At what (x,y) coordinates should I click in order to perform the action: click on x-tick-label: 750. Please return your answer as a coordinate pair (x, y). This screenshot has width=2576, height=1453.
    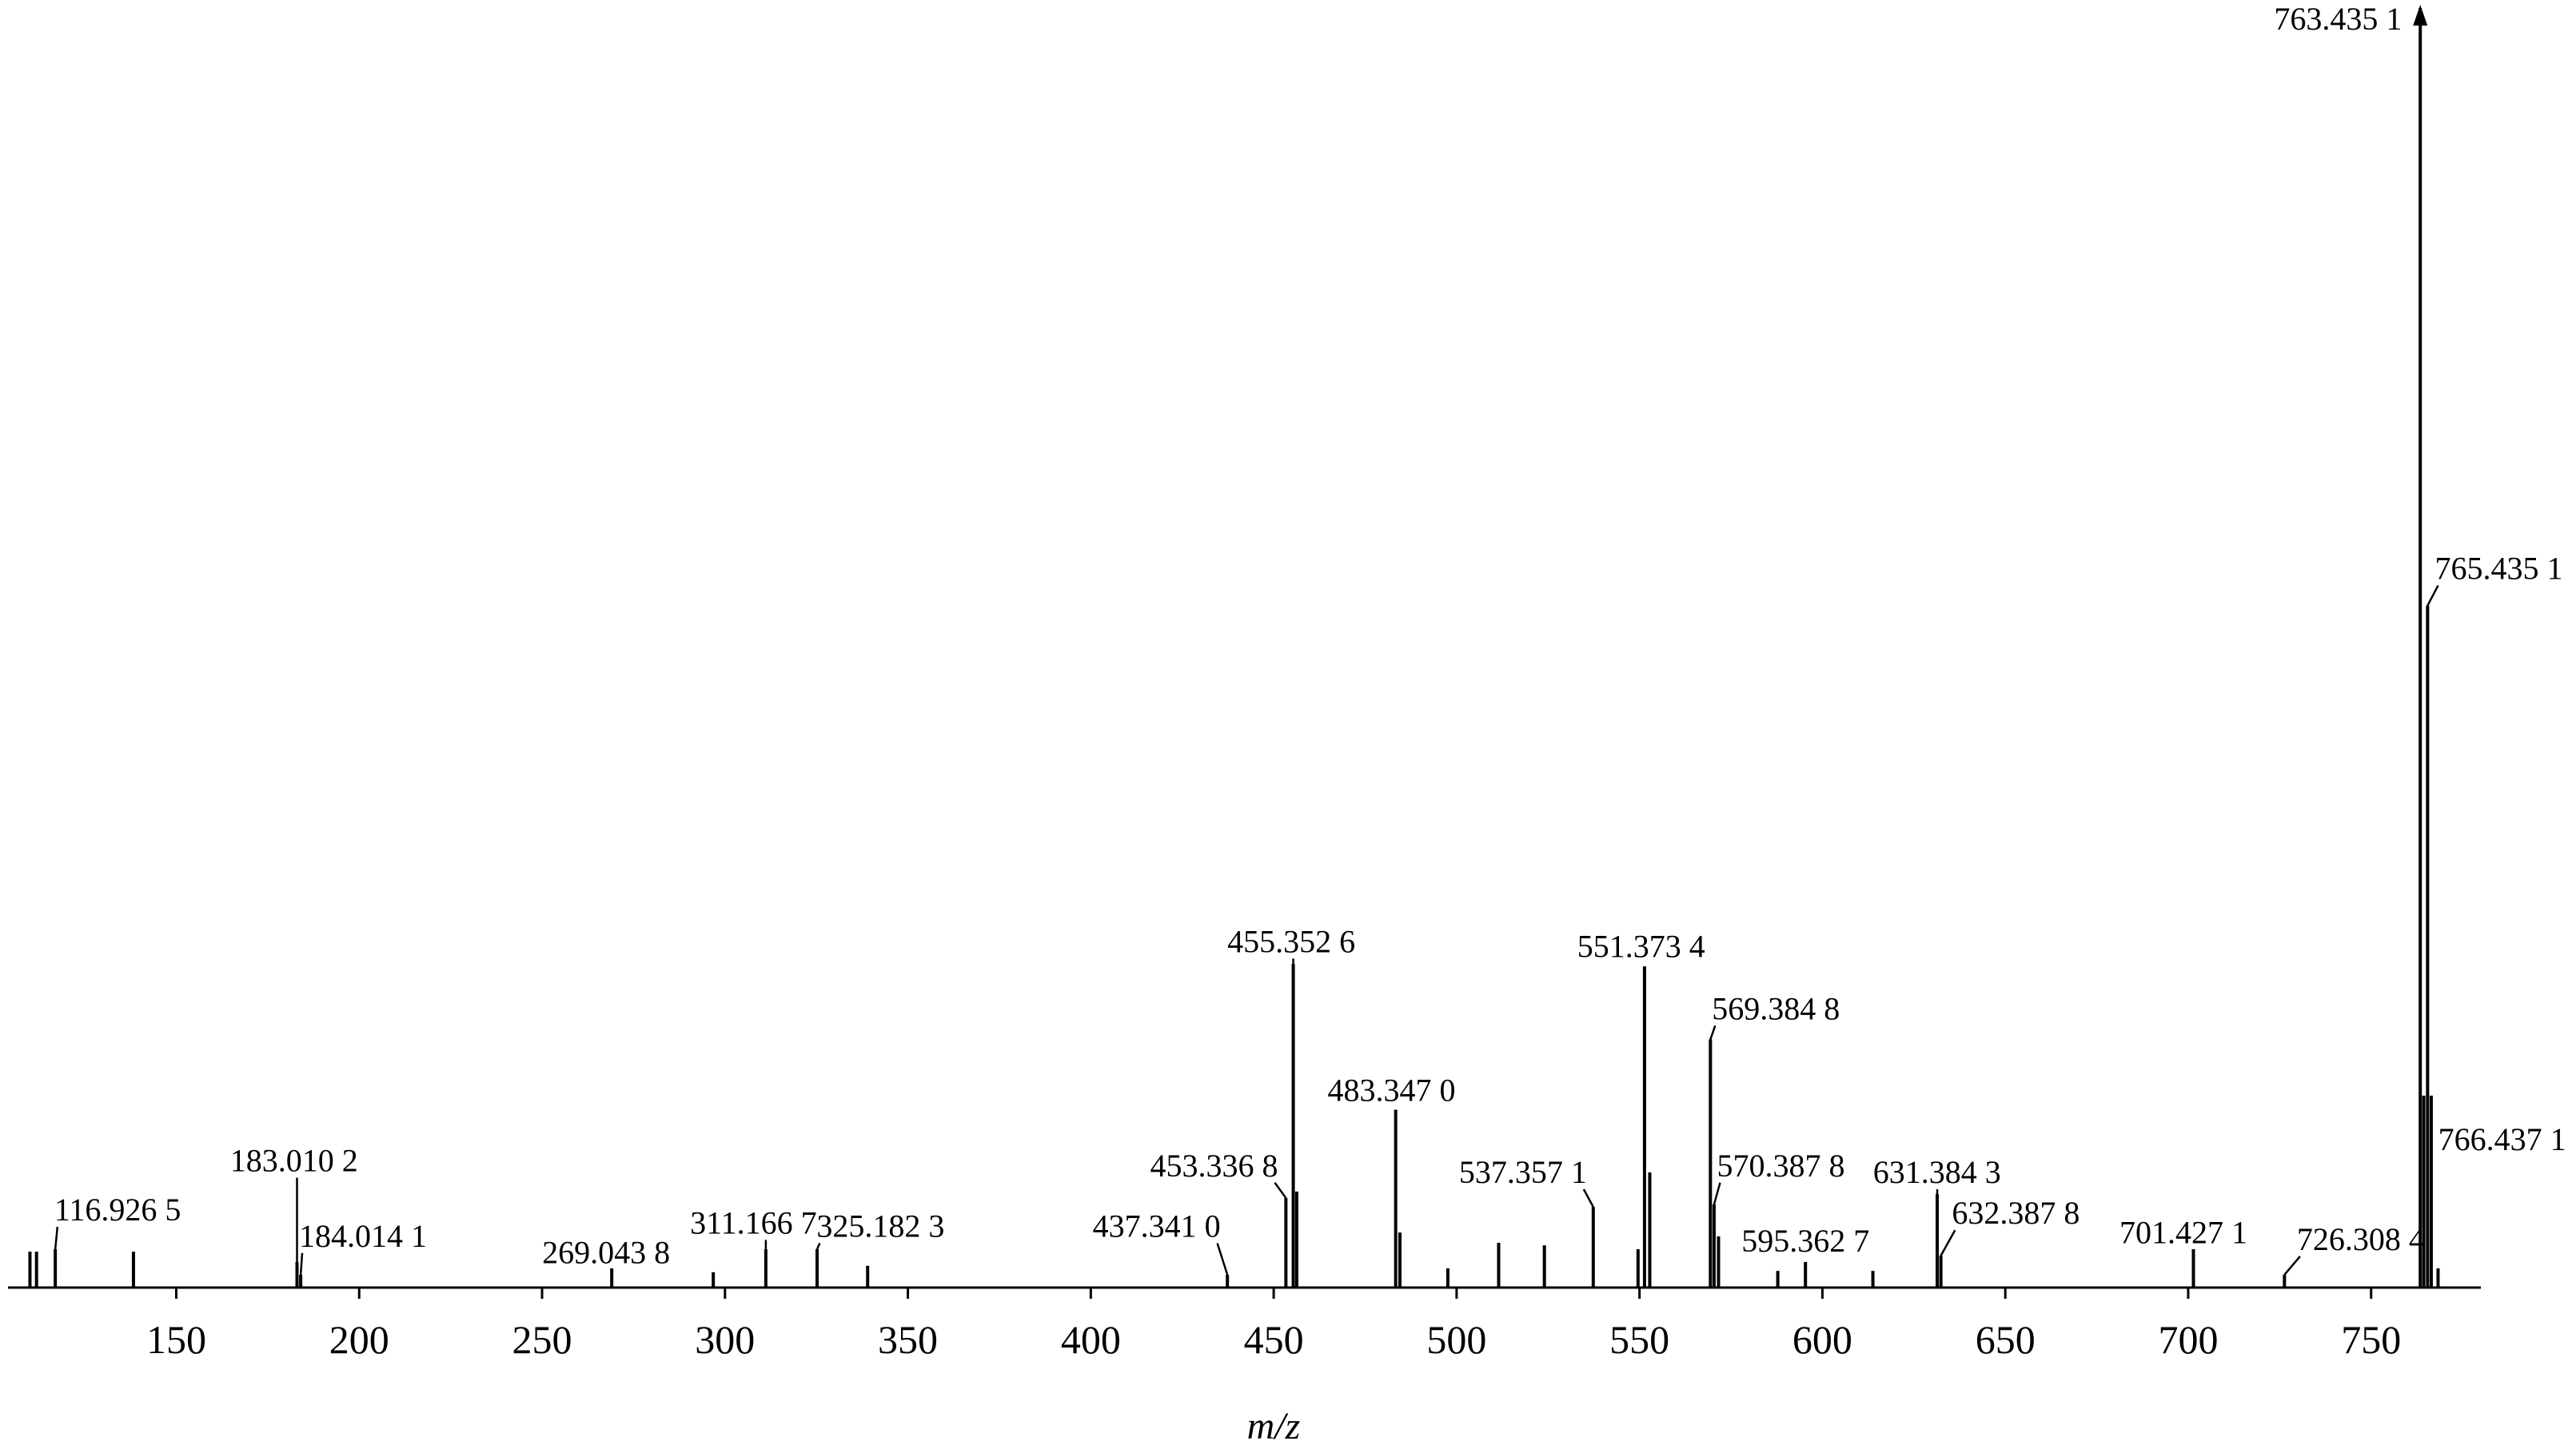
    Looking at the image, I should click on (2371, 1339).